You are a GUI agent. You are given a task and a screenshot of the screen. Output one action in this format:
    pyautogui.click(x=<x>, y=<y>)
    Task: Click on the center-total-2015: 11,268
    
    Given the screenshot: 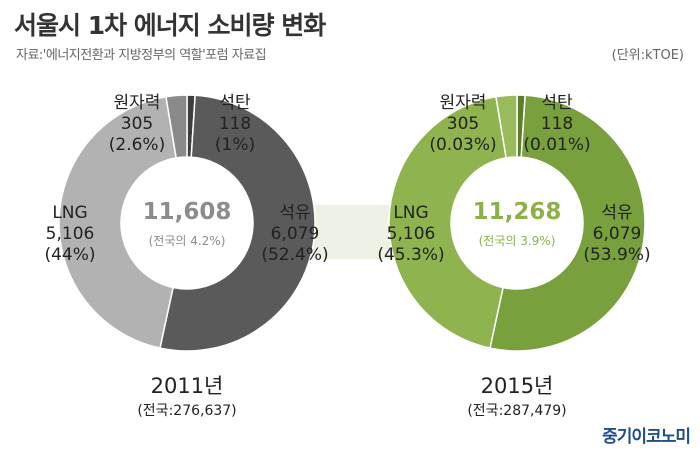 What is the action you would take?
    pyautogui.click(x=517, y=212)
    